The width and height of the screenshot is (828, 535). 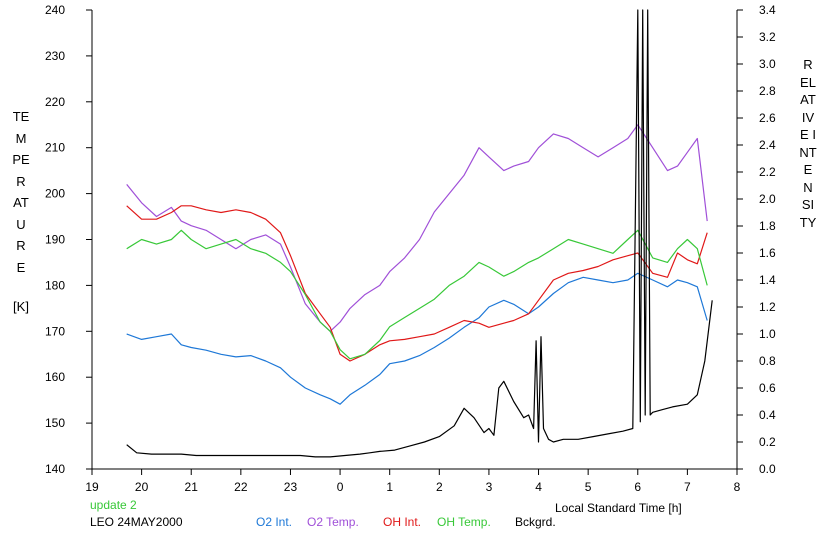 What do you see at coordinates (274, 522) in the screenshot?
I see `legend-o2-int: O2 Int.` at bounding box center [274, 522].